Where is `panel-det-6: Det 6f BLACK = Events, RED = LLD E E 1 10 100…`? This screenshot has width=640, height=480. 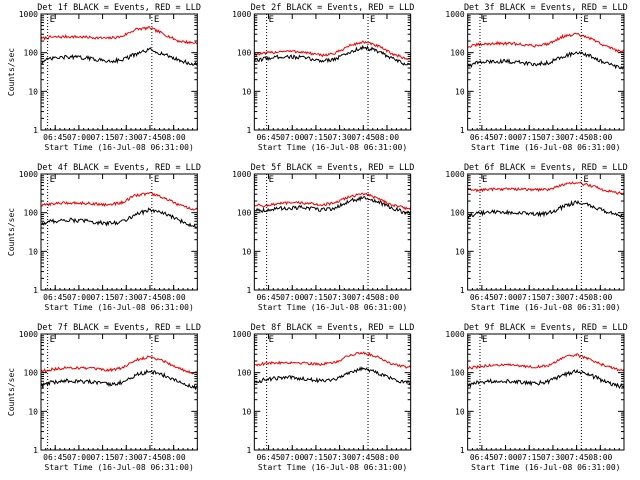
panel-det-6: Det 6f BLACK = Events, RED = LLD E E 1 10 100… is located at coordinates (536, 237).